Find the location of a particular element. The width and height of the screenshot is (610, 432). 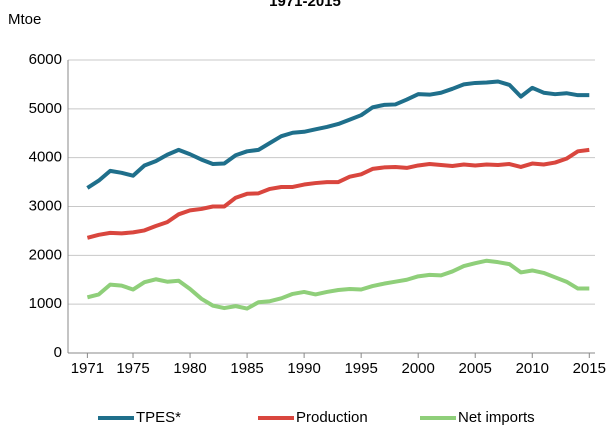

y-axis-label: Mtoe is located at coordinates (24, 19).